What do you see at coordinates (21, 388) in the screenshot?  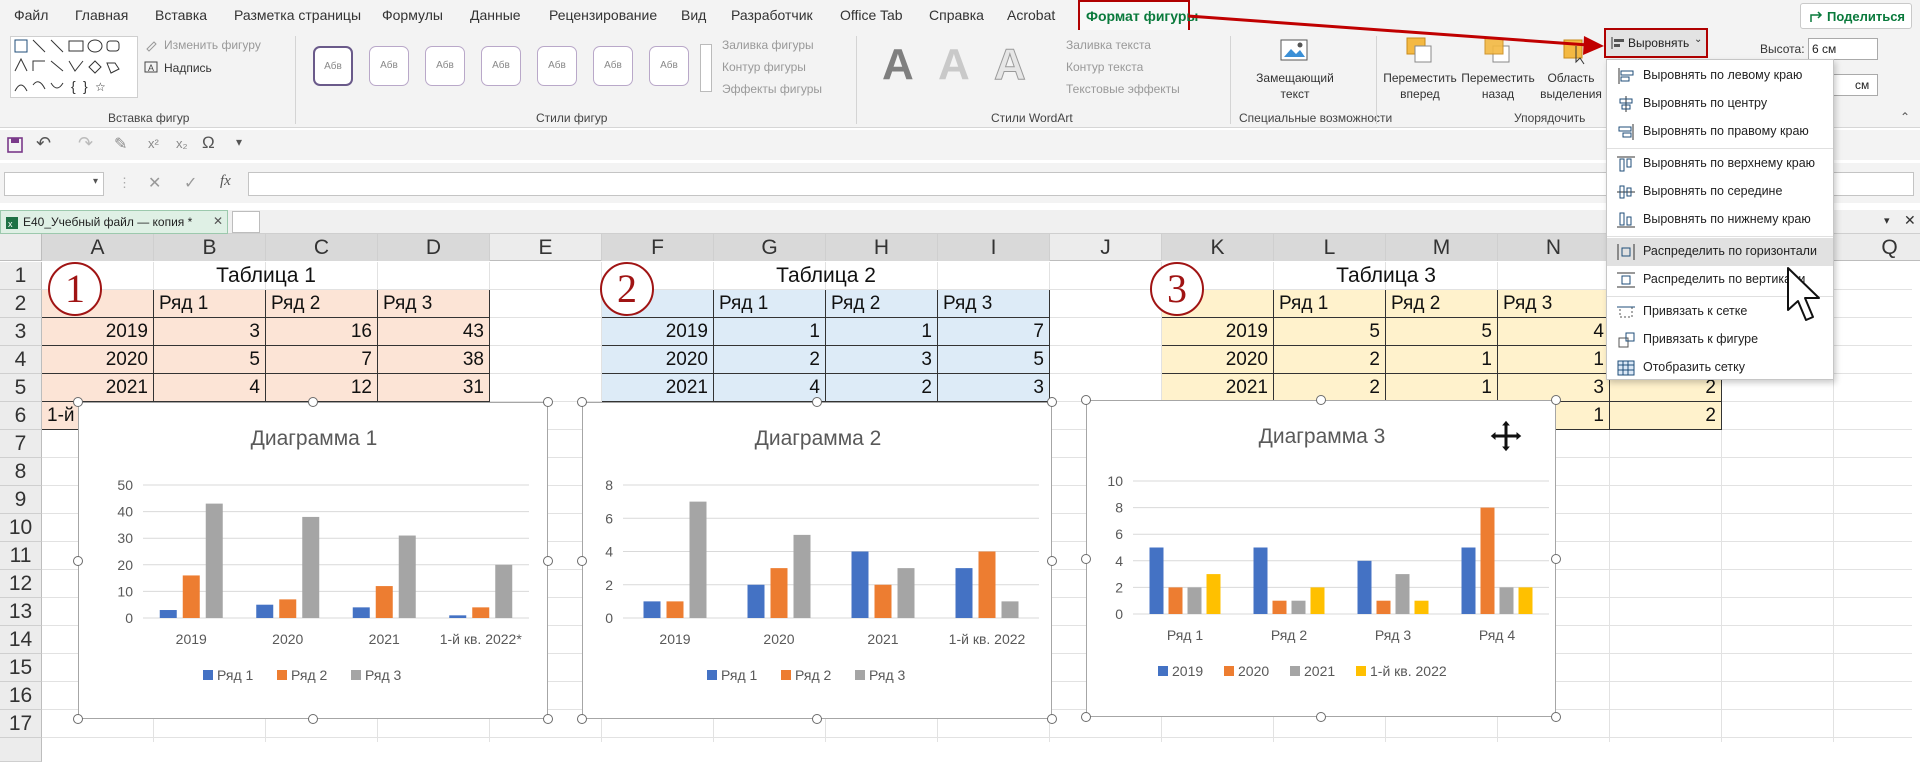 I see `row-header: 5` at bounding box center [21, 388].